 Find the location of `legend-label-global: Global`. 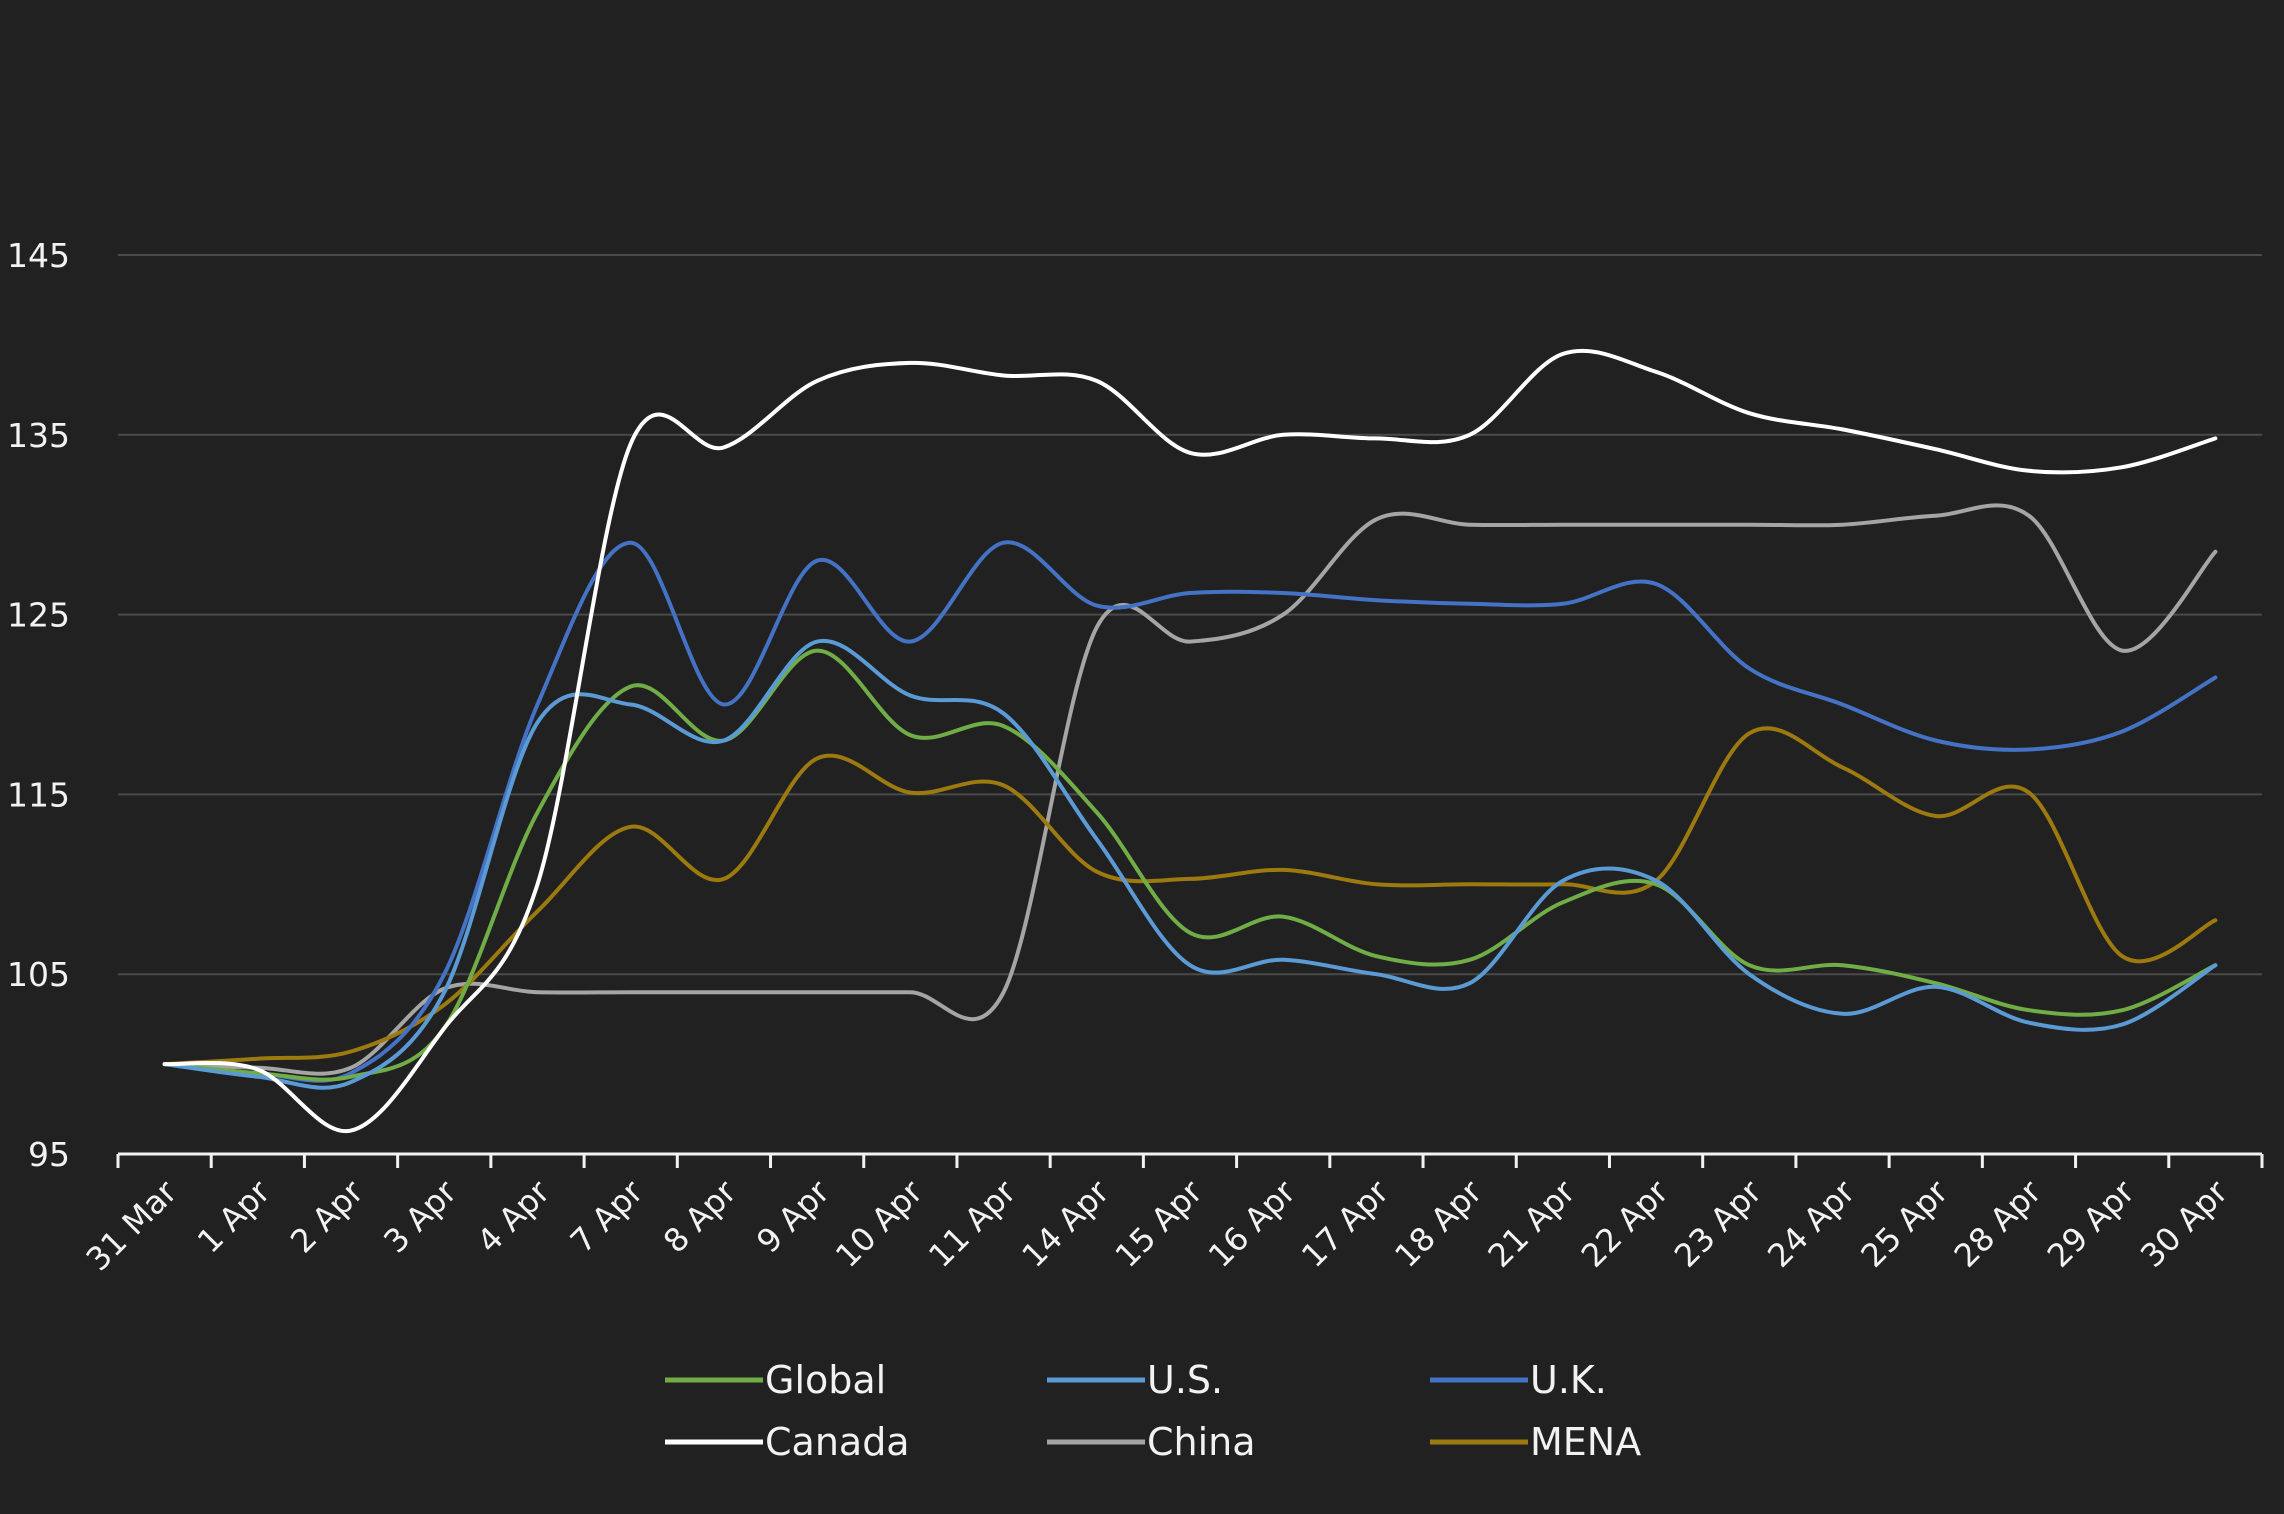

legend-label-global: Global is located at coordinates (825, 1380).